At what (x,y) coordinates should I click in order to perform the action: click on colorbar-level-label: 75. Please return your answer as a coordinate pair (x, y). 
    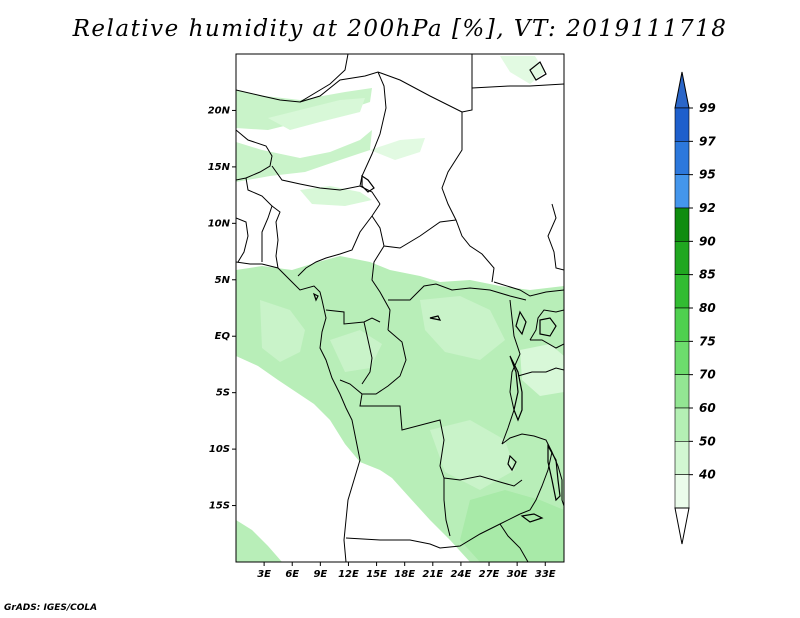
    Looking at the image, I should click on (707, 341).